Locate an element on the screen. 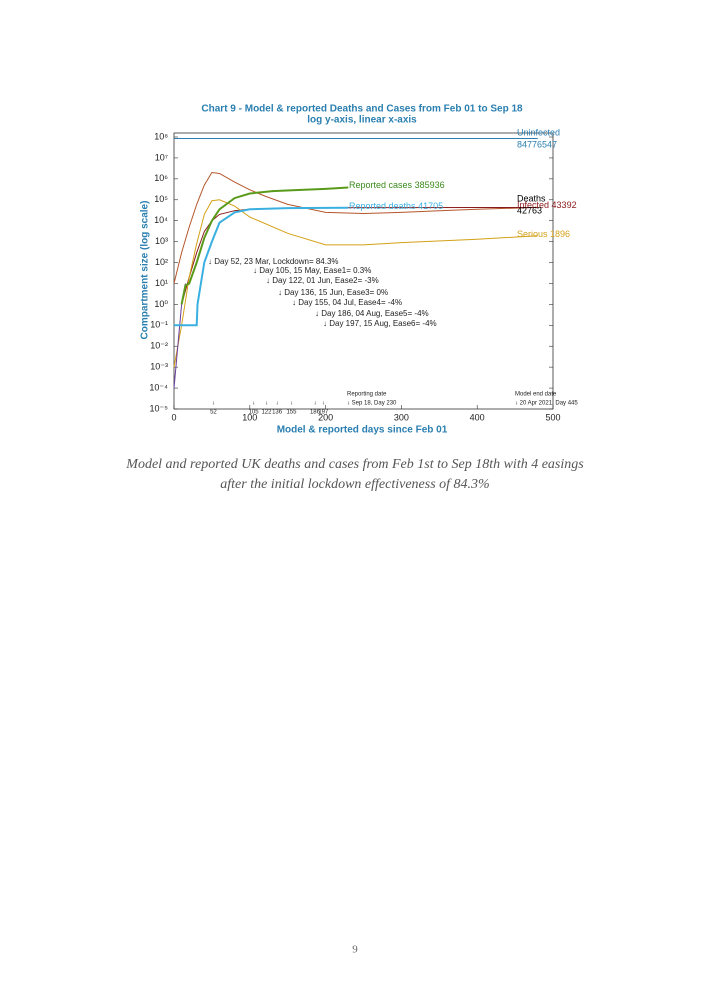  series-value: 43392 is located at coordinates (564, 205).